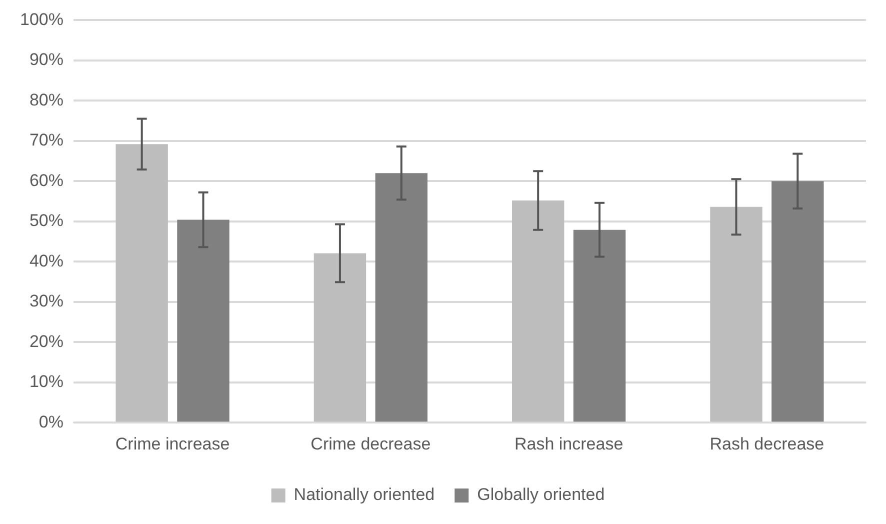  Describe the element at coordinates (364, 494) in the screenshot. I see `legend-label: Nationally oriented` at that location.